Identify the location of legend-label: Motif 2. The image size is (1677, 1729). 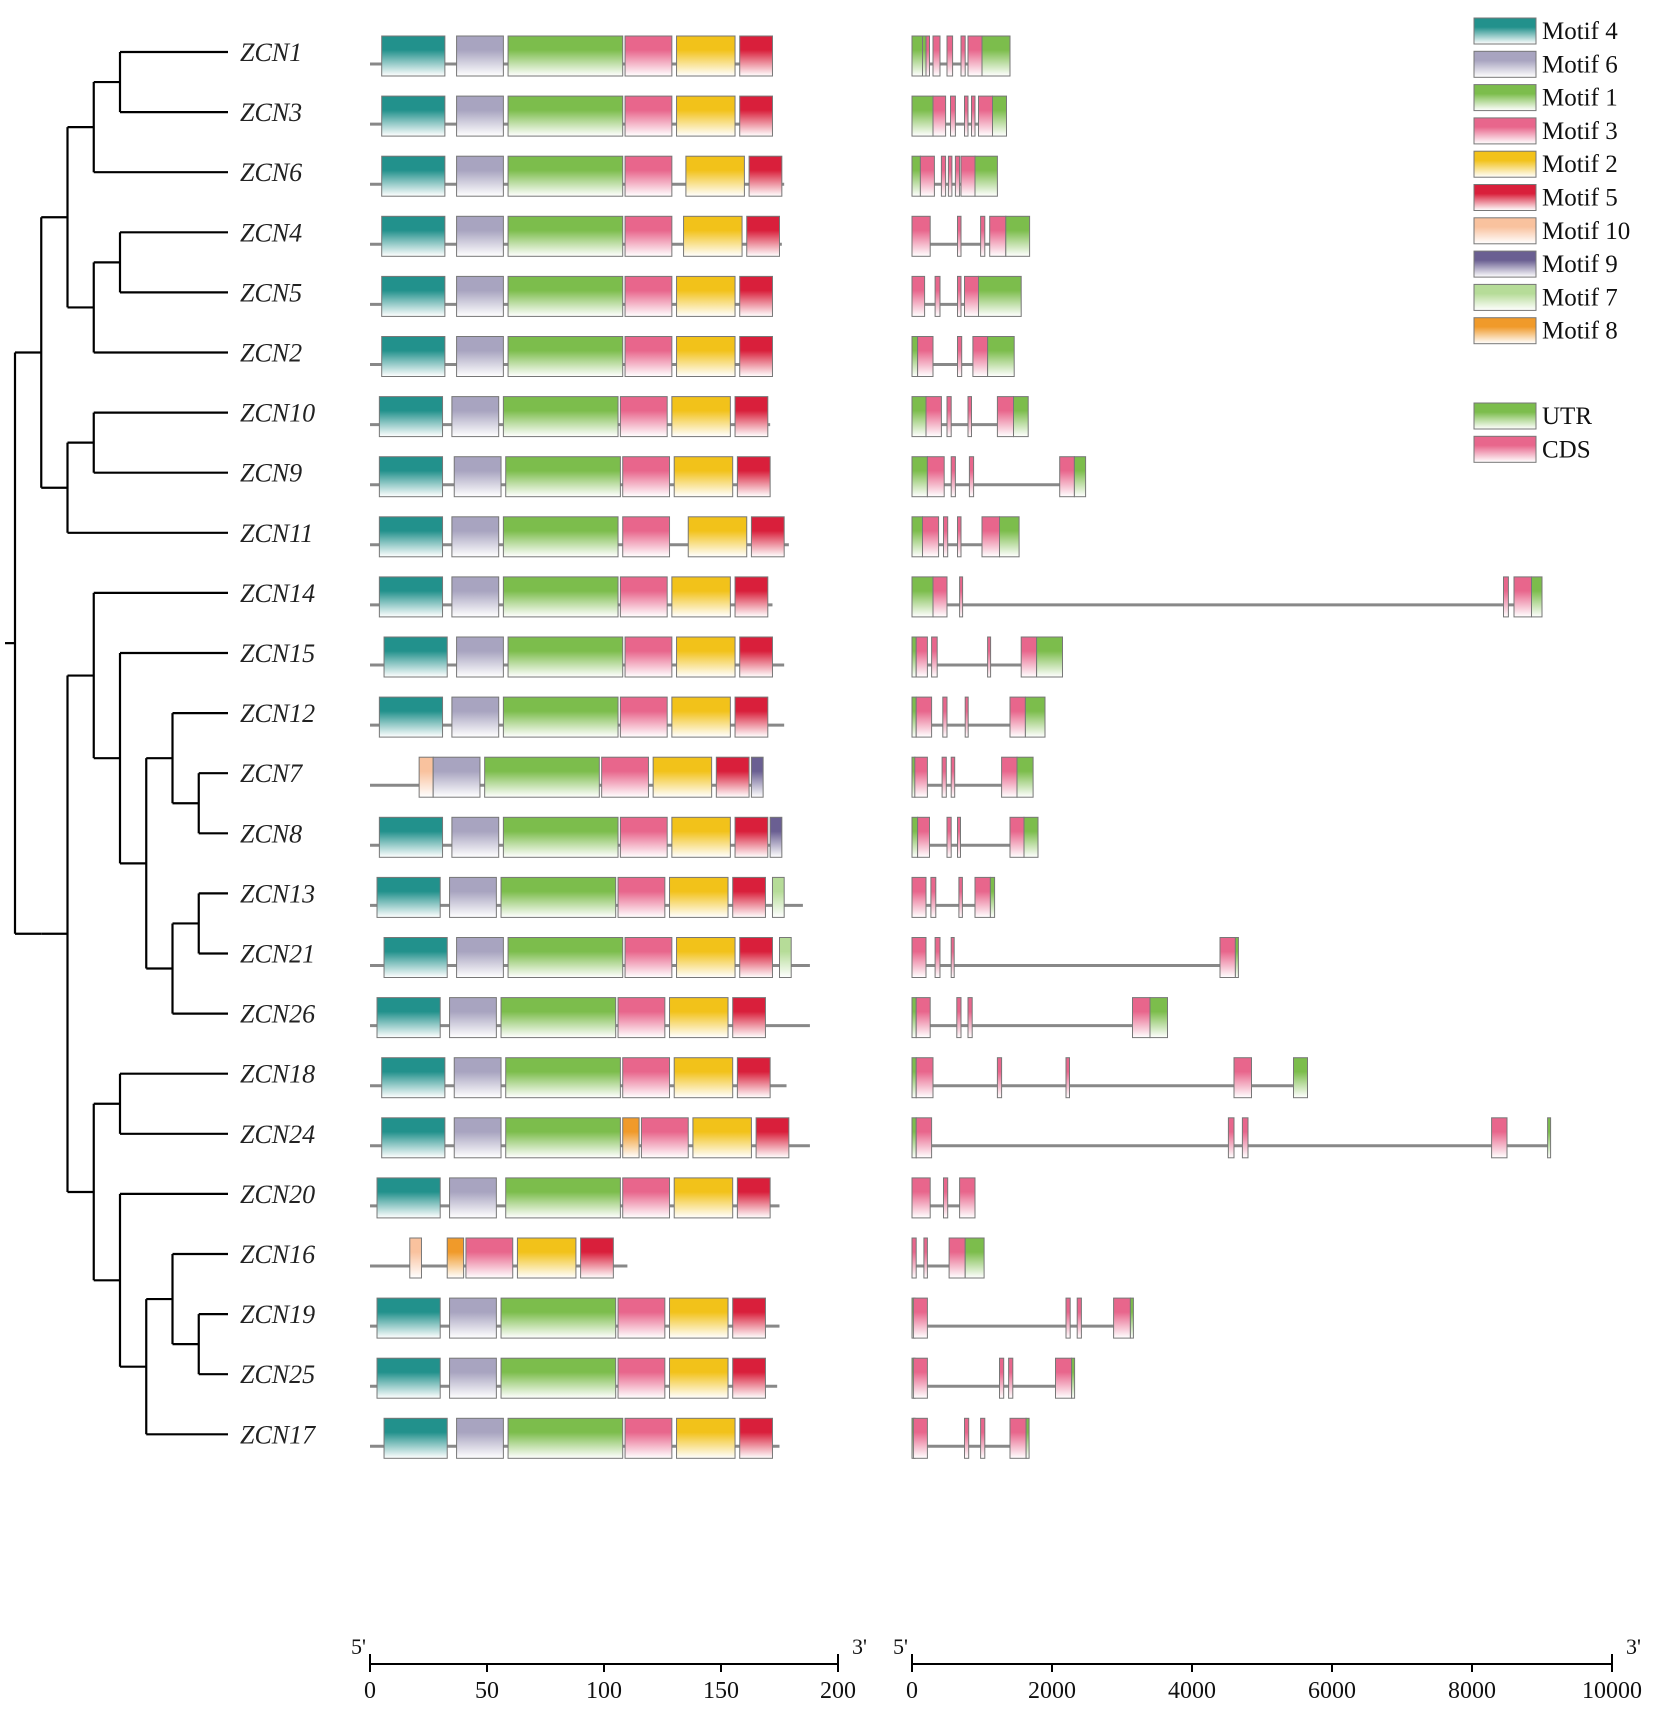
(1580, 164).